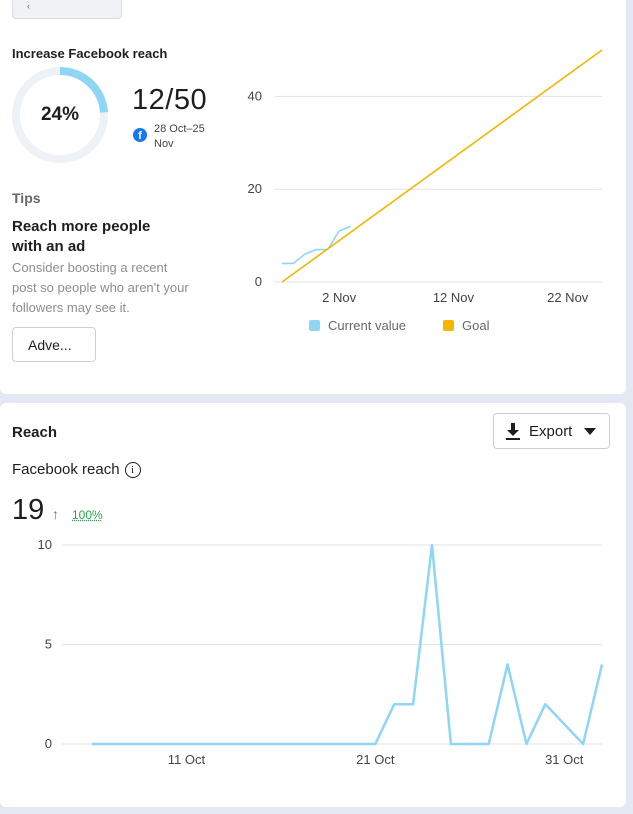  I want to click on export-label: Export, so click(551, 431).